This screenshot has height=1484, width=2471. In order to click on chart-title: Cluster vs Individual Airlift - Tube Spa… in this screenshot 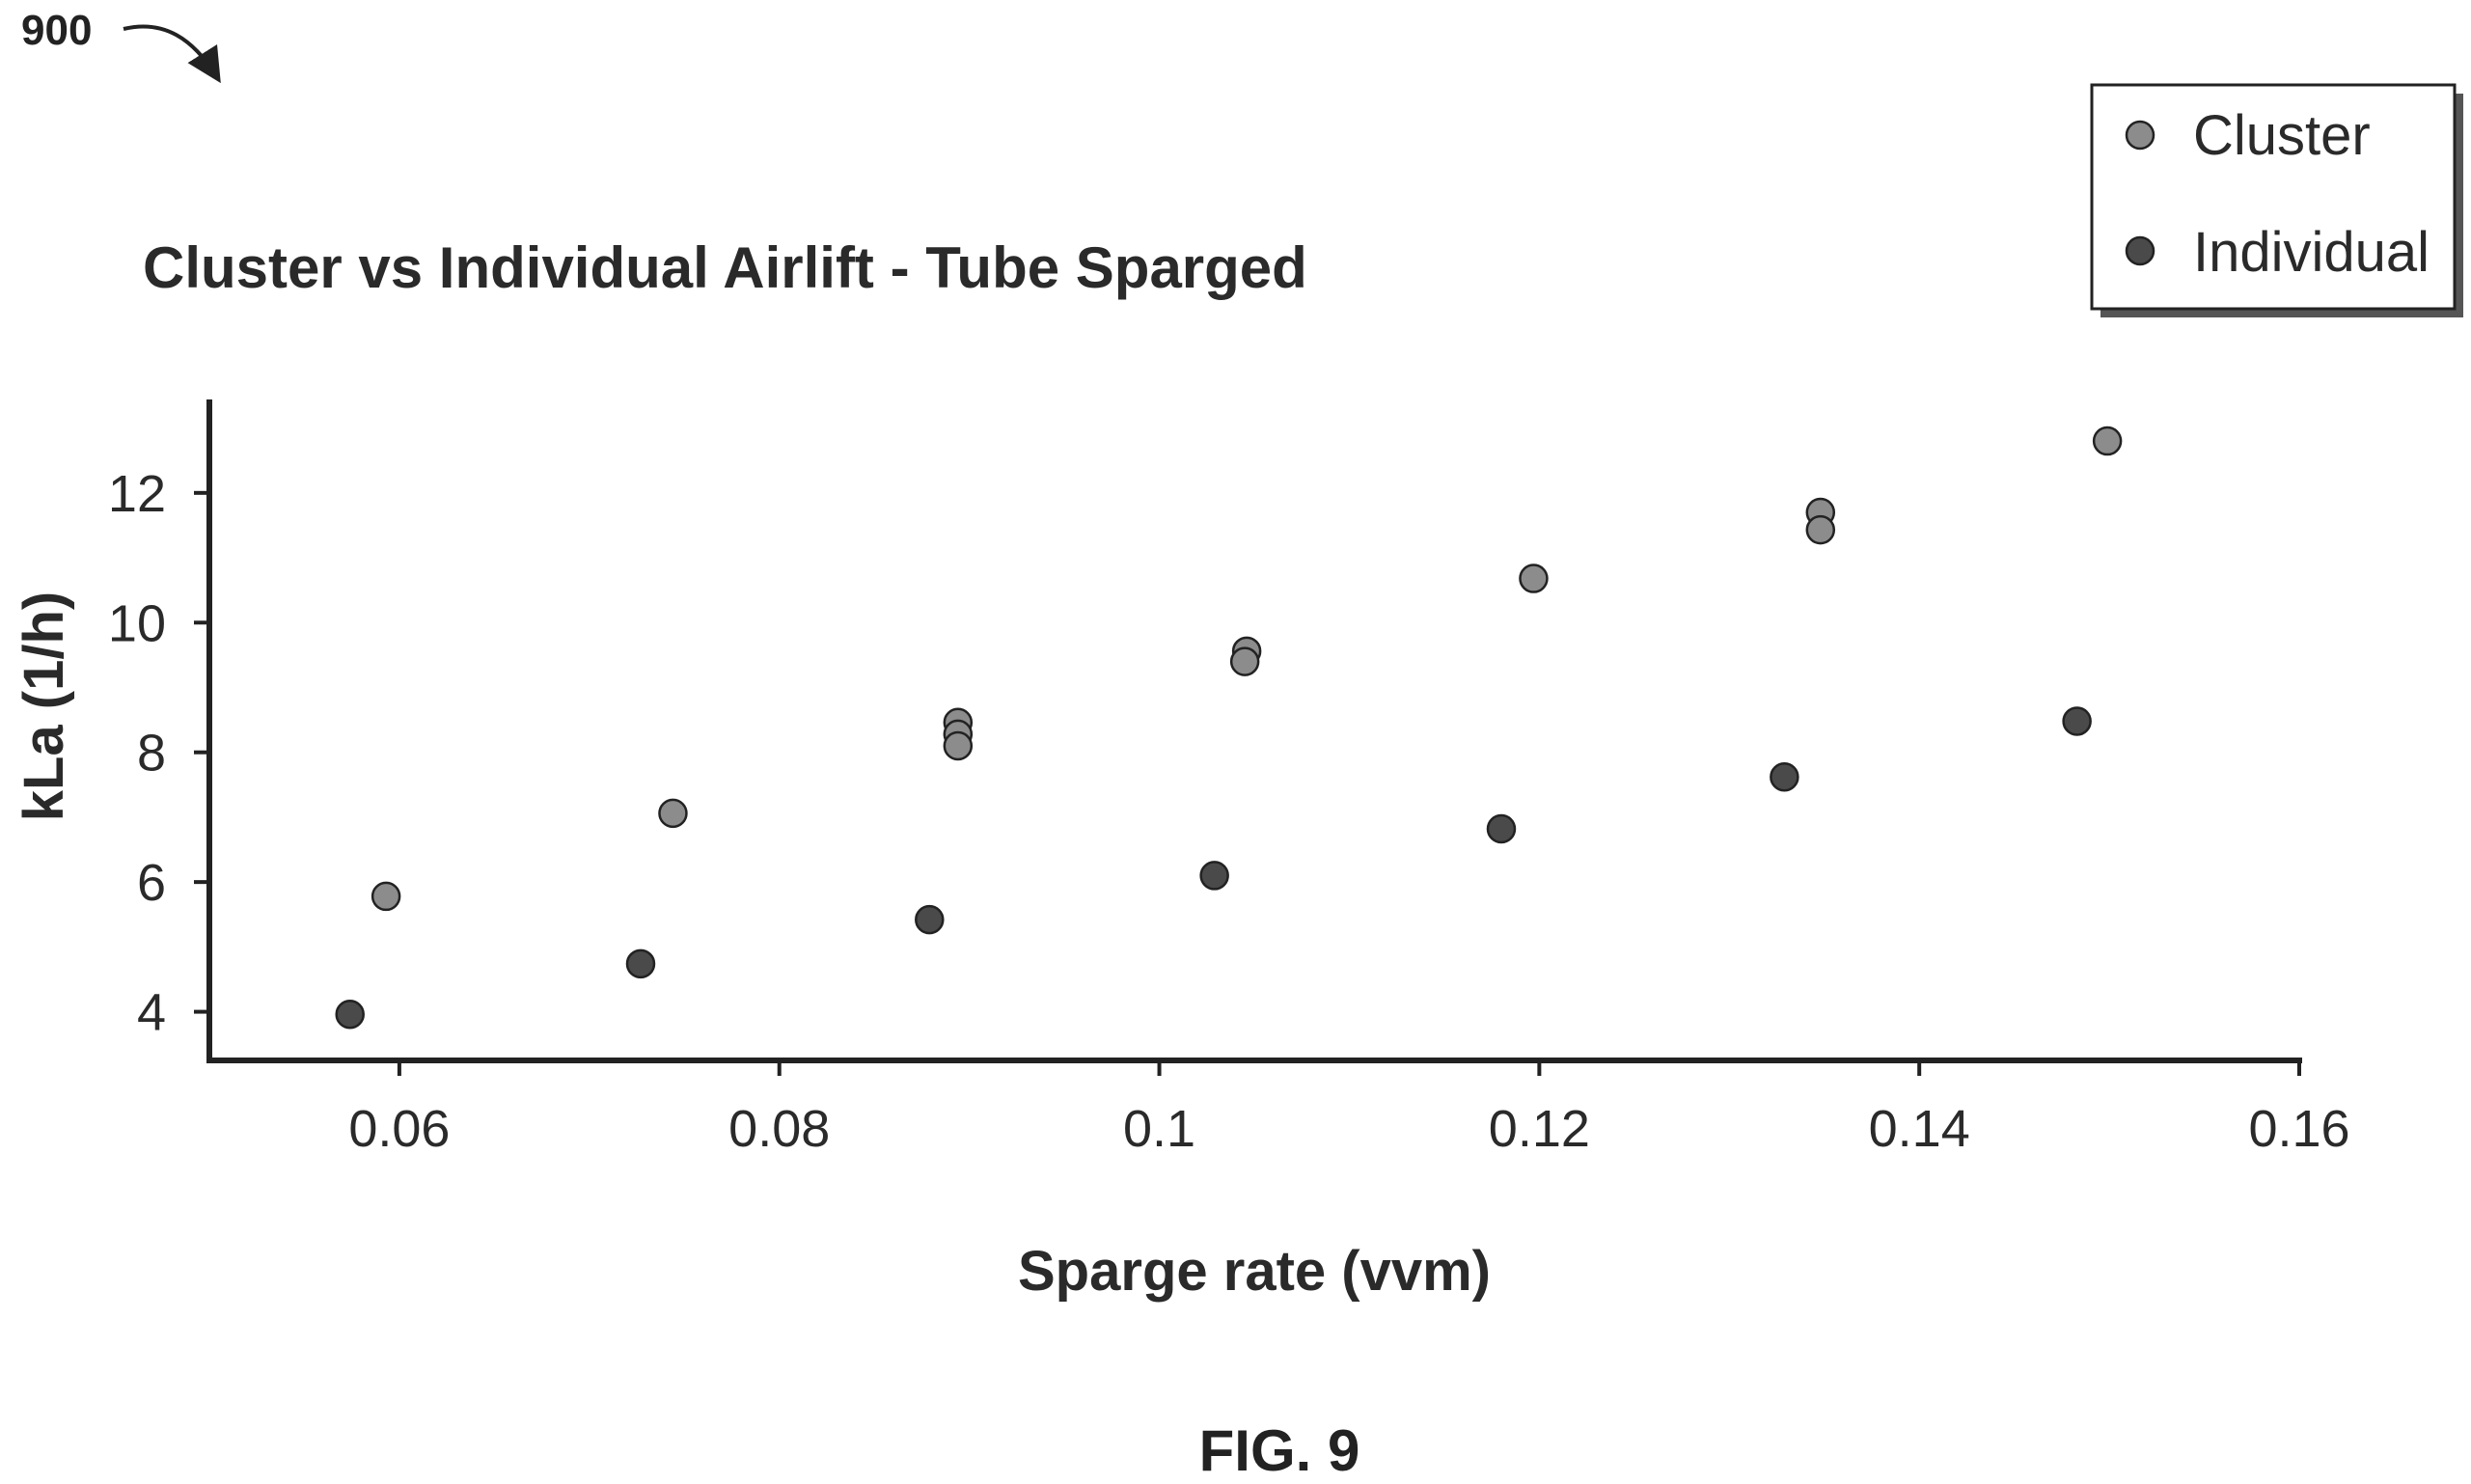, I will do `click(725, 267)`.